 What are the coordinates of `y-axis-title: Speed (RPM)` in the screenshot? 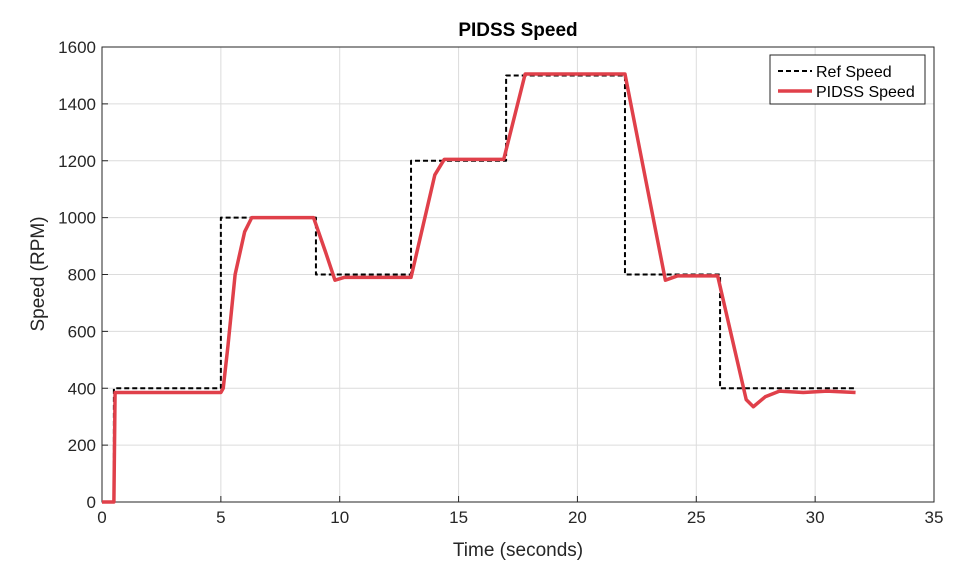 It's located at (38, 273).